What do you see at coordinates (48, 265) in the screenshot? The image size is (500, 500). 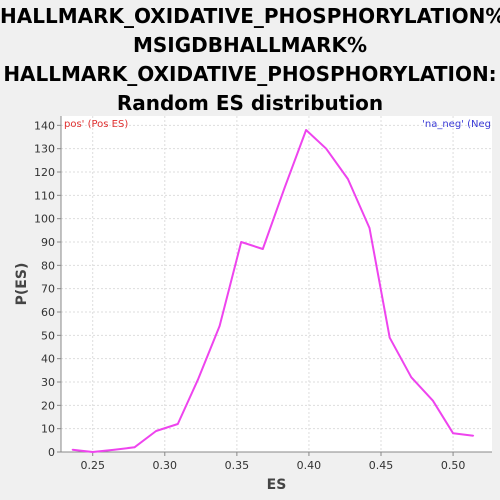 I see `y-tick-label: 80` at bounding box center [48, 265].